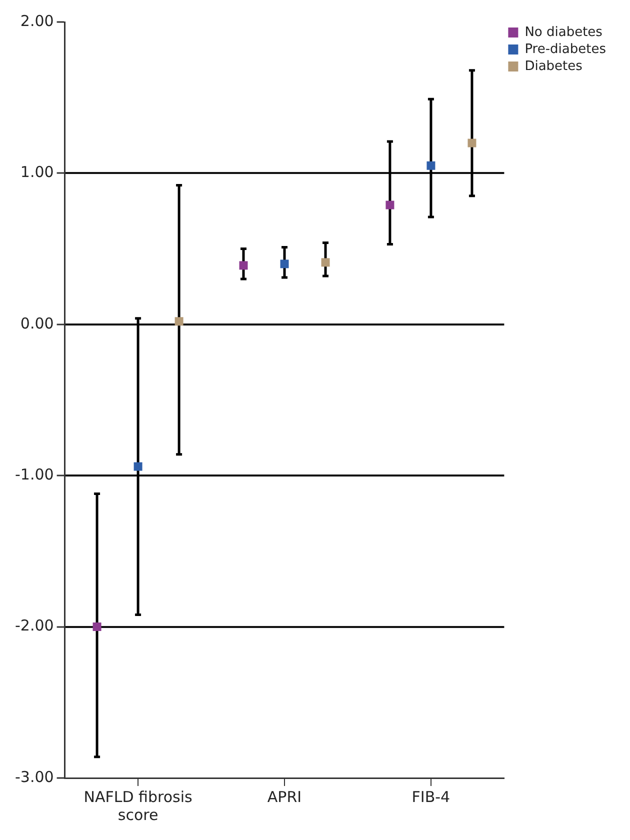 This screenshot has width=630, height=840. What do you see at coordinates (138, 806) in the screenshot?
I see `x-tick-label: NAFLD fibrosis score` at bounding box center [138, 806].